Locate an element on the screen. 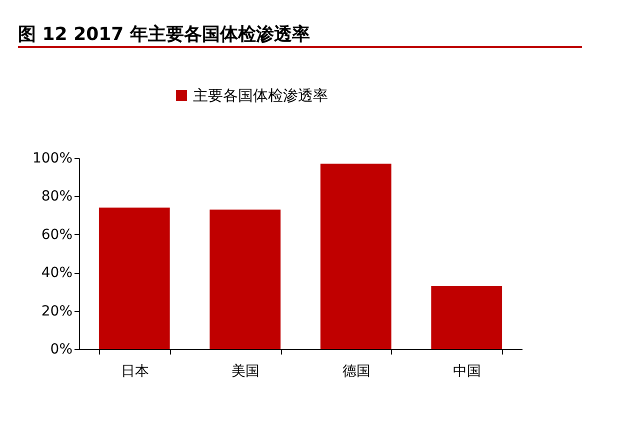  x-tick-label: 德国 is located at coordinates (356, 372).